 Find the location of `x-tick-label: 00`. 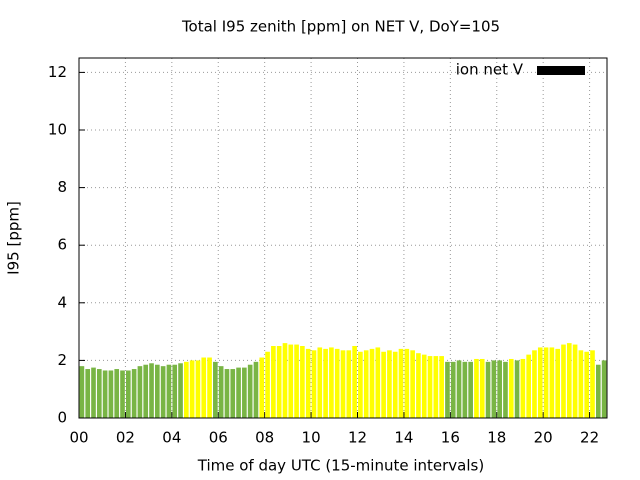

x-tick-label: 00 is located at coordinates (78, 438).